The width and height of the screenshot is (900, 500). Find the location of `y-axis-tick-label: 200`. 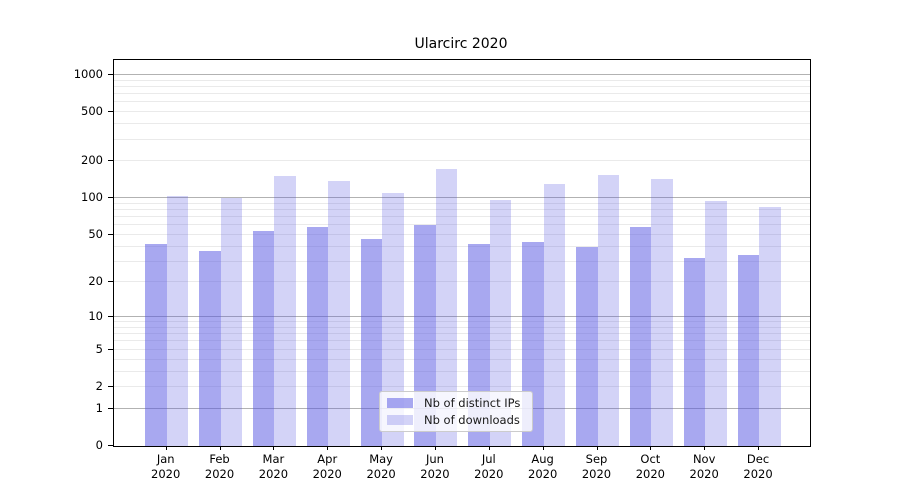

y-axis-tick-label: 200 is located at coordinates (92, 160).